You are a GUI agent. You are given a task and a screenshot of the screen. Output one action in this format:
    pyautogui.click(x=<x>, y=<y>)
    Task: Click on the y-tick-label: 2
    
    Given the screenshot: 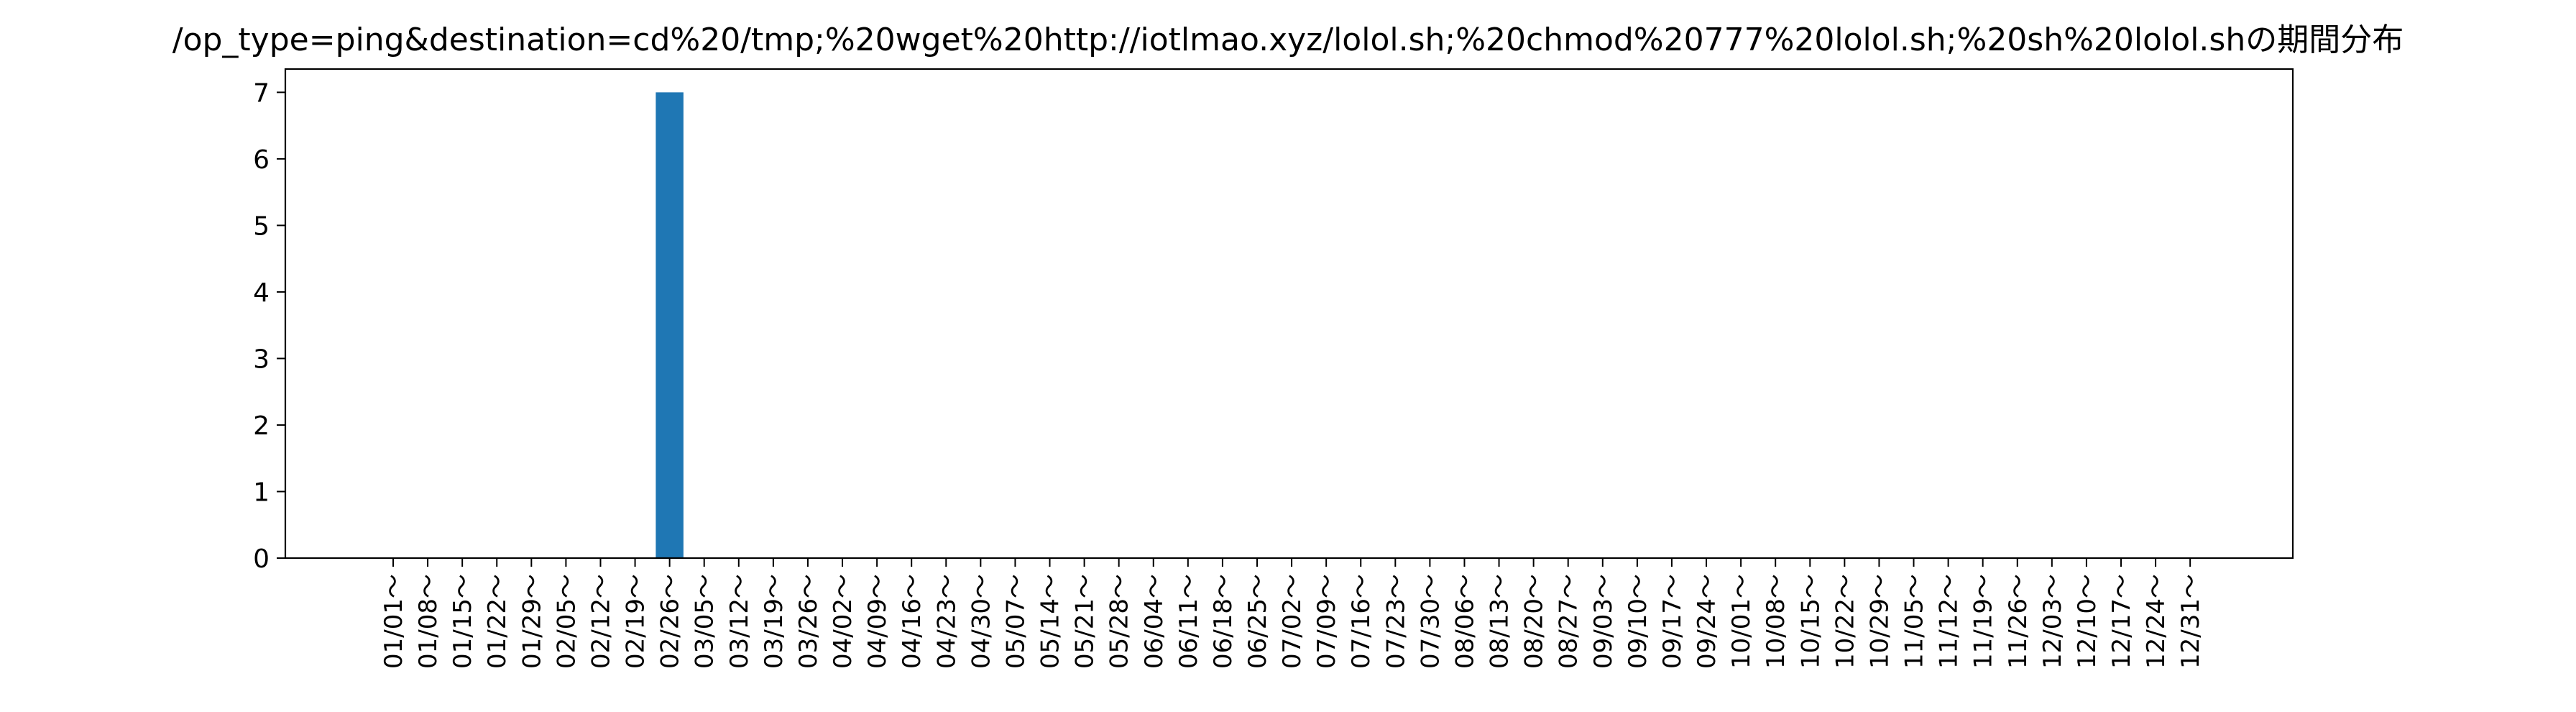 What is the action you would take?
    pyautogui.click(x=261, y=426)
    